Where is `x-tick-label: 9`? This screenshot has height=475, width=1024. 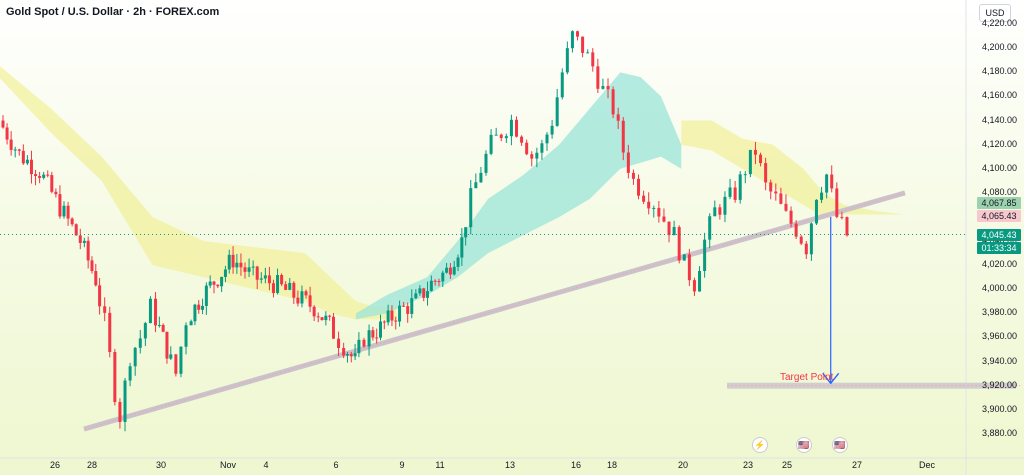 x-tick-label: 9 is located at coordinates (402, 465).